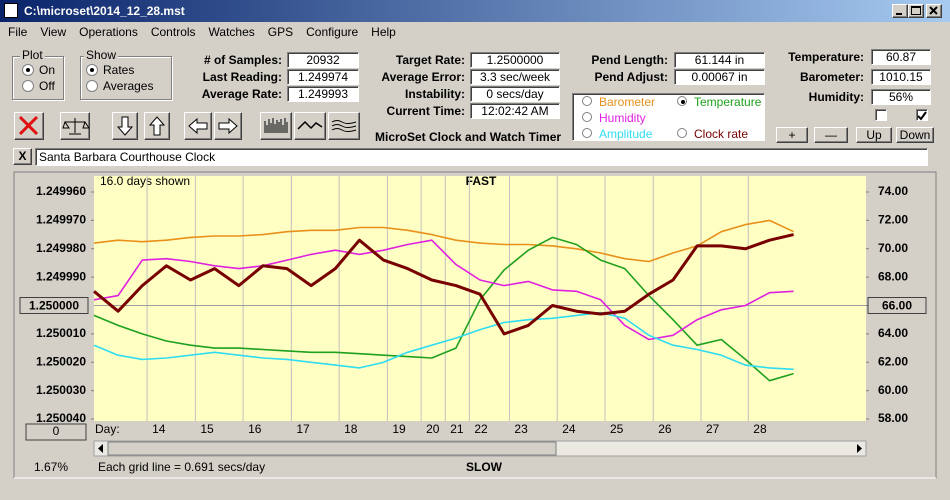 This screenshot has height=500, width=950. Describe the element at coordinates (119, 70) in the screenshot. I see `radio-label: Rates` at that location.